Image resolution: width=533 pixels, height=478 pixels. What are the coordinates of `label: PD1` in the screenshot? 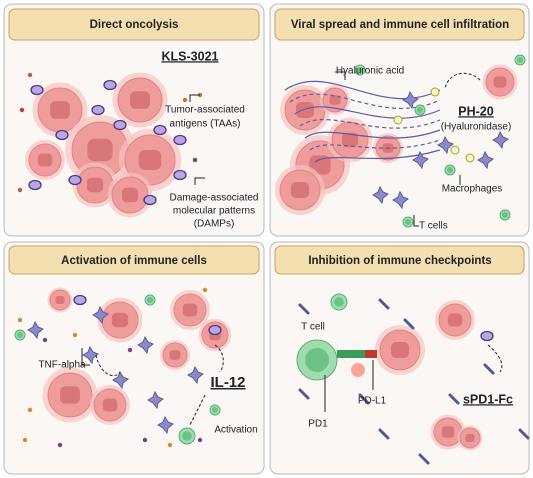 It's located at (318, 424).